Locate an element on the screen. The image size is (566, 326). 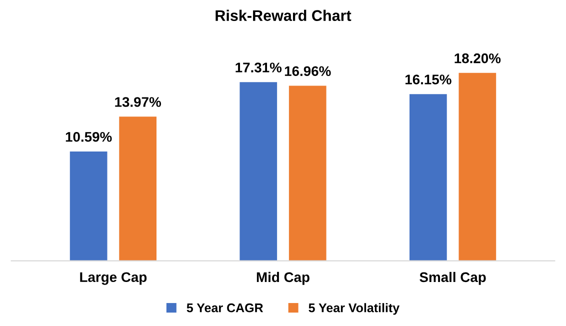
data-label: 18.20% is located at coordinates (477, 58).